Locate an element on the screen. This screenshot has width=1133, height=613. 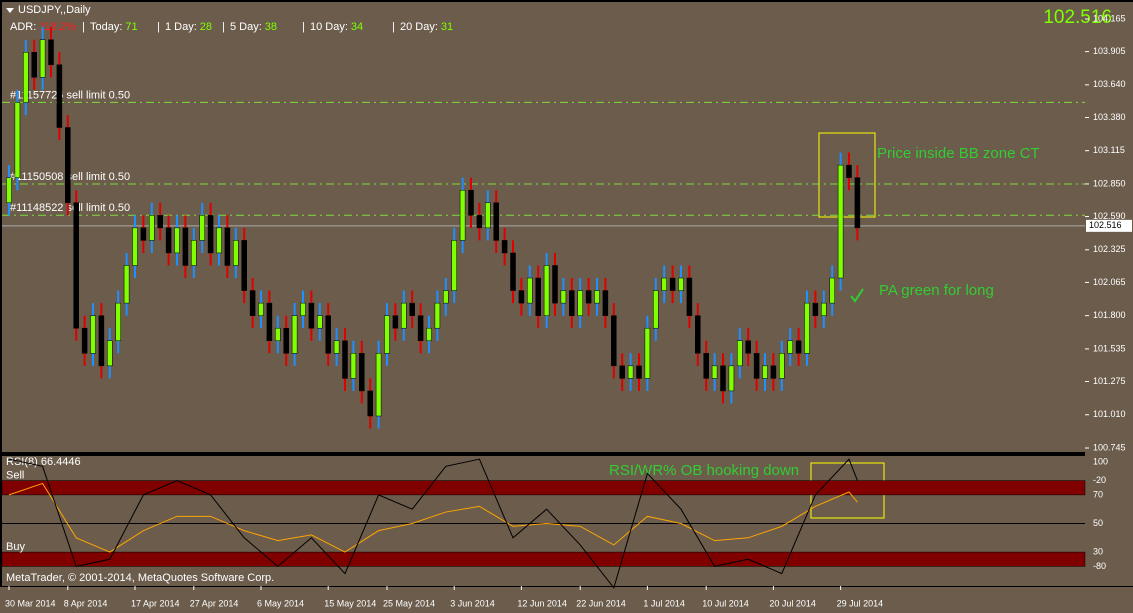
price-tick-label: 103.115 is located at coordinates (1109, 150).